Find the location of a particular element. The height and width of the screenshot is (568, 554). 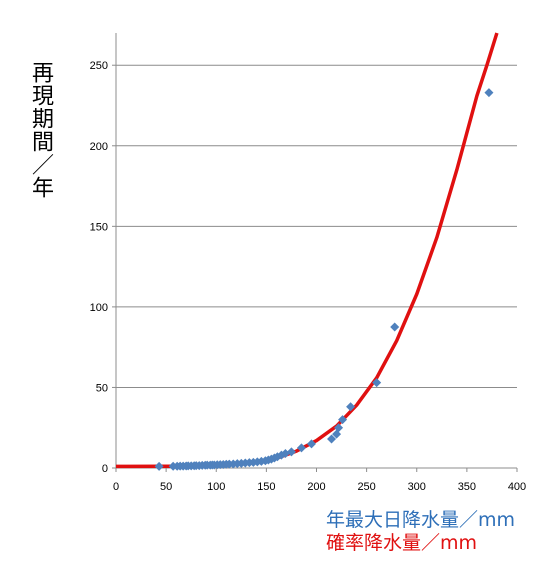

y-tick-label: 100 is located at coordinates (99, 308).